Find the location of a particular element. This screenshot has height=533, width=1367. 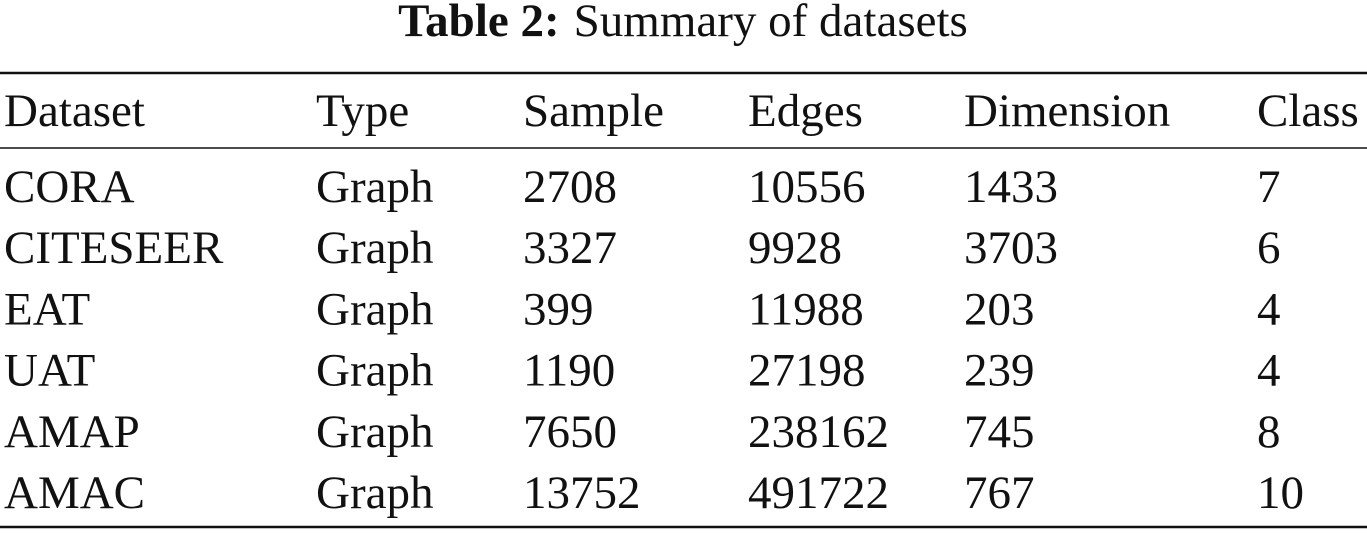

table-cell: 10 is located at coordinates (1280, 493).